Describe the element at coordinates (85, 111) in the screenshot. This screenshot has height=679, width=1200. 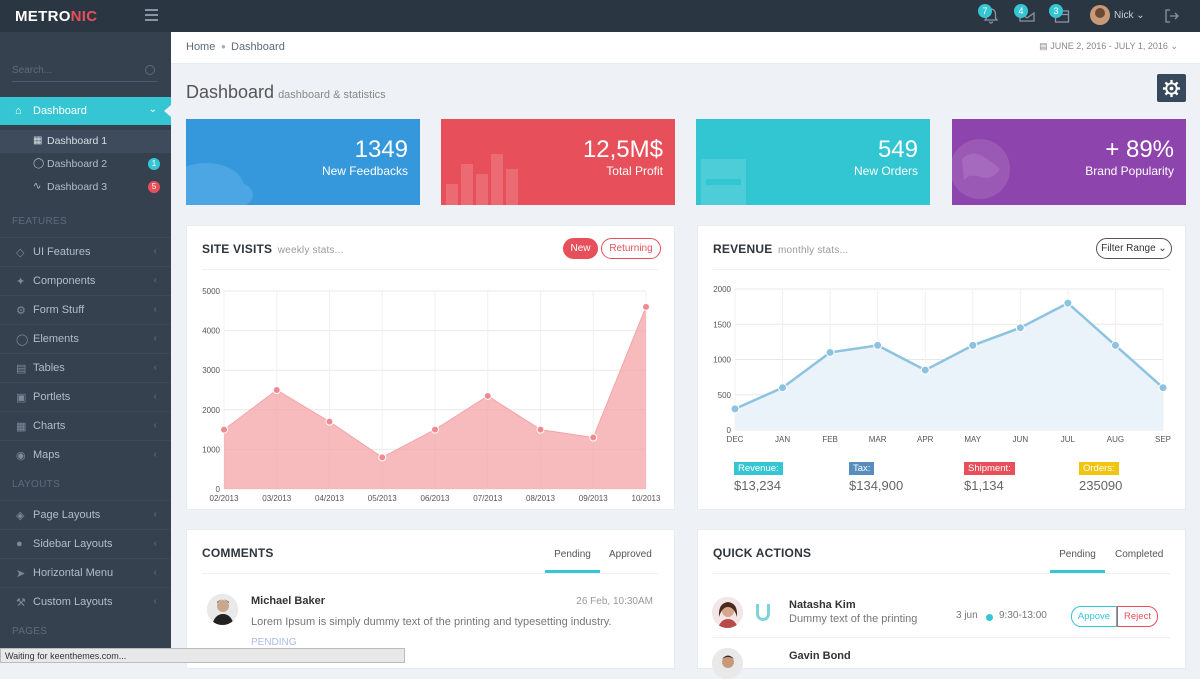
I see `sidebar-item-dashboard: ⌂ Dashboard ⌄` at that location.